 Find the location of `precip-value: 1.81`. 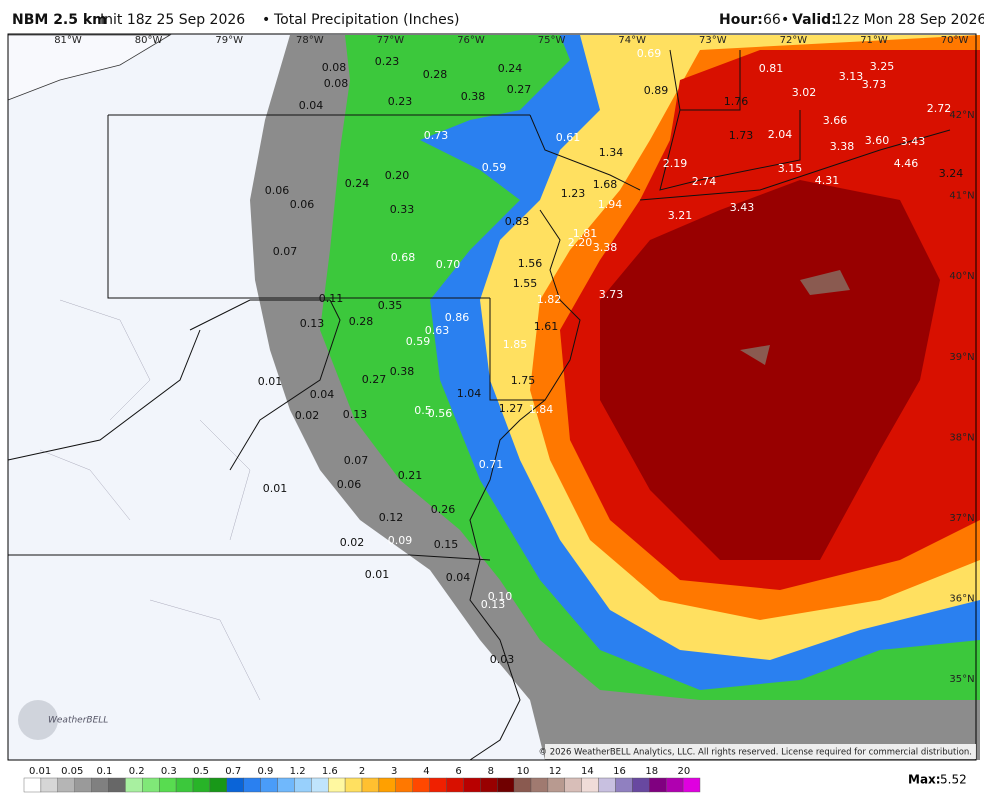

precip-value: 1.81 is located at coordinates (585, 233).